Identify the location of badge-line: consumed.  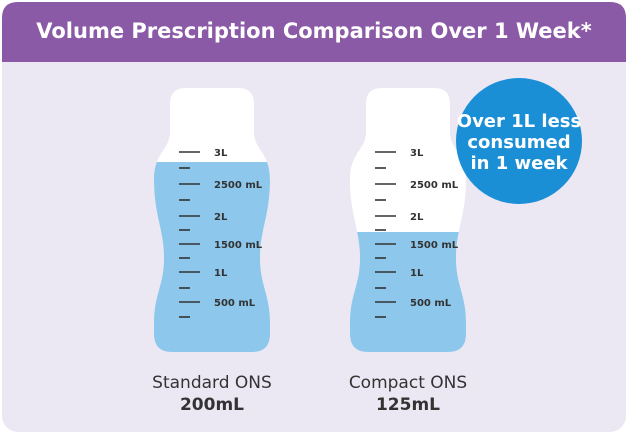
(518, 142).